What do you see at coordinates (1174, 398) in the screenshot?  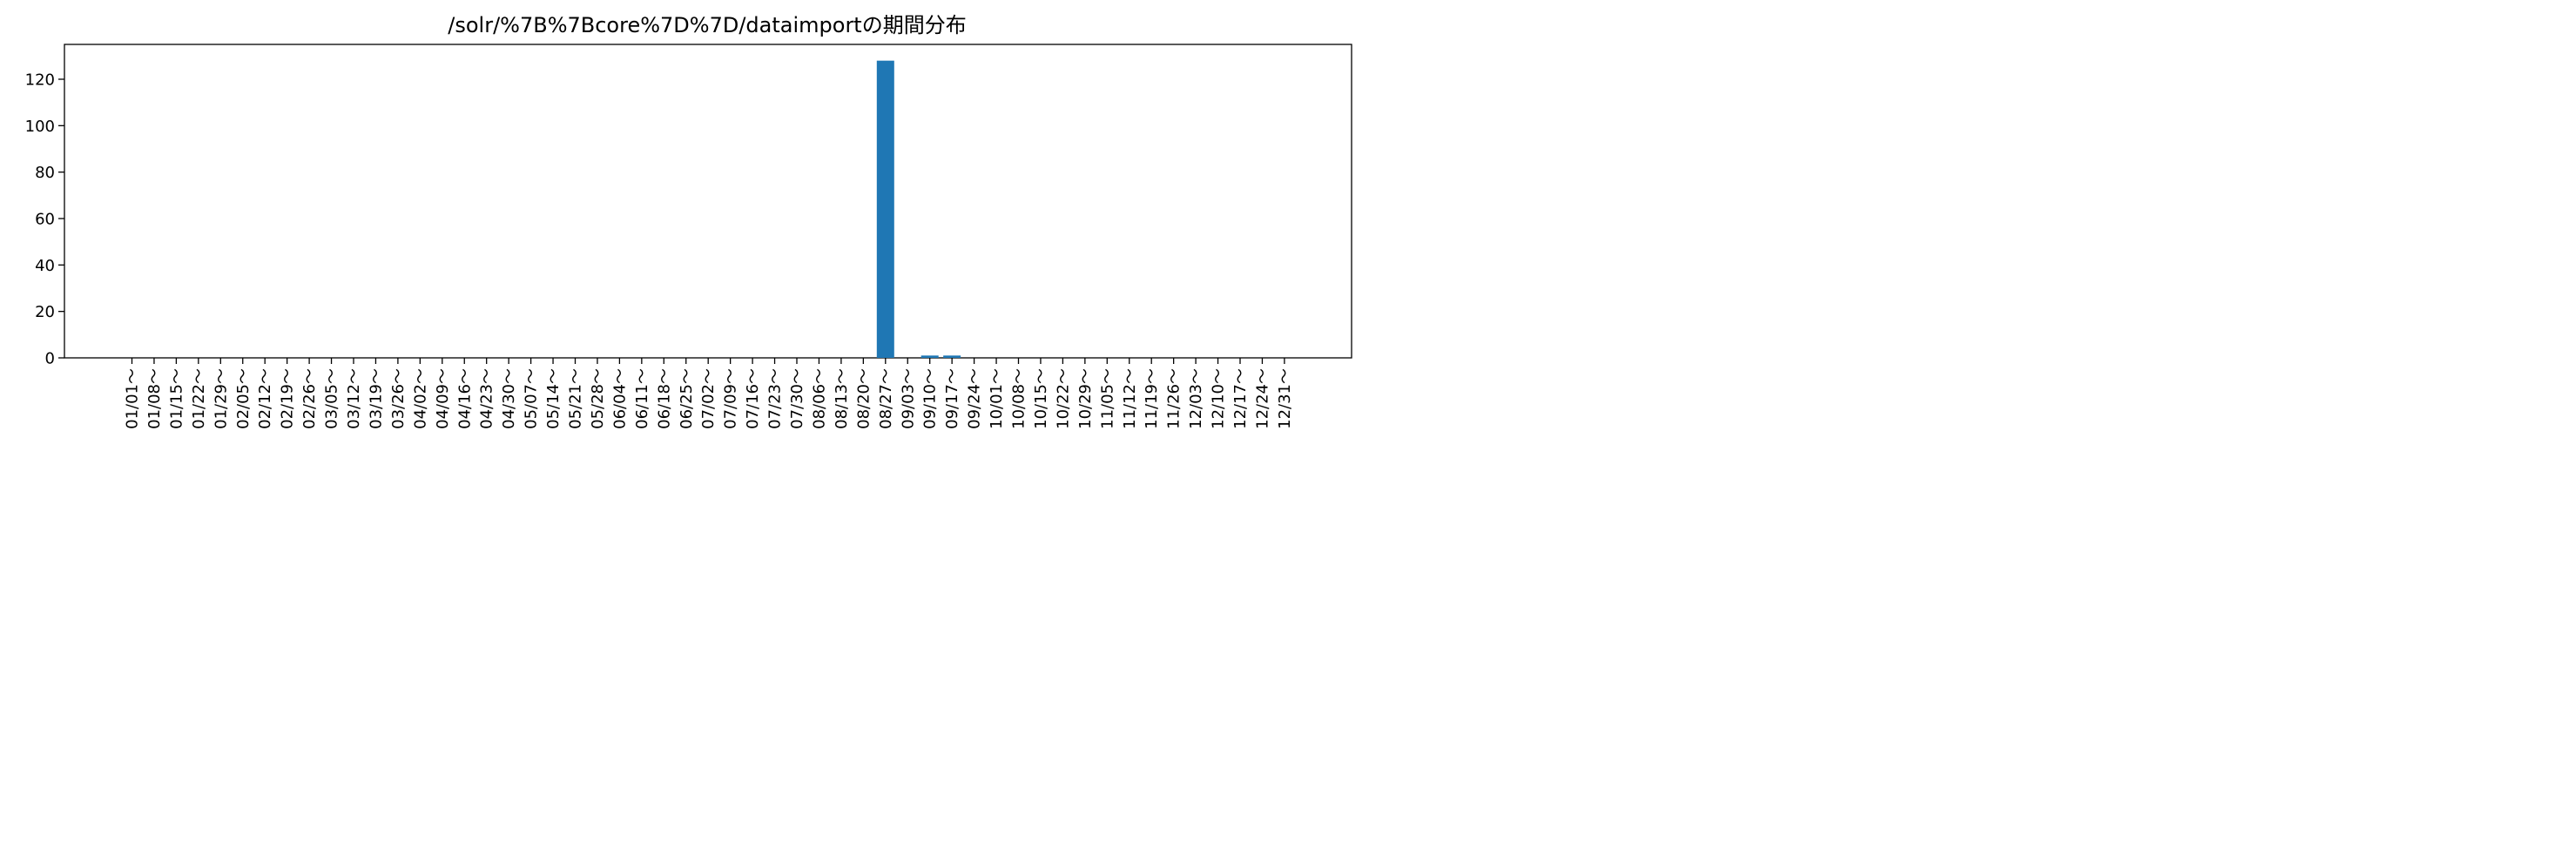 I see `x-tick-label: 11/26～` at bounding box center [1174, 398].